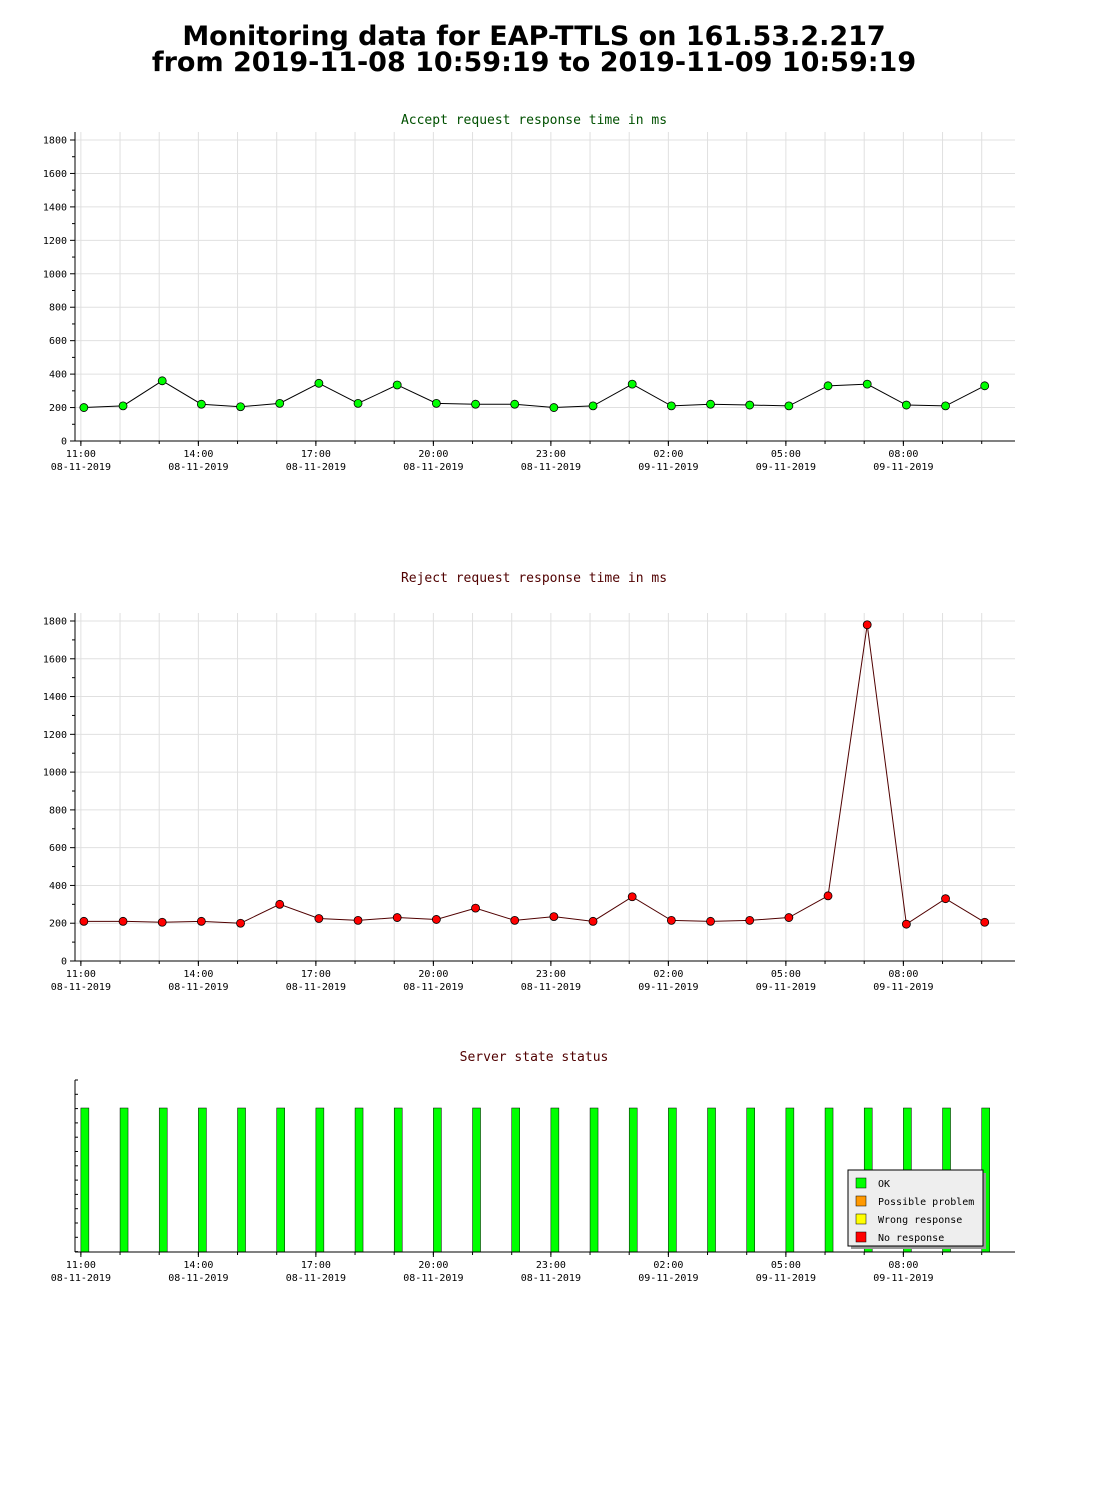  Describe the element at coordinates (58, 408) in the screenshot. I see `y-tick-label: 200` at that location.